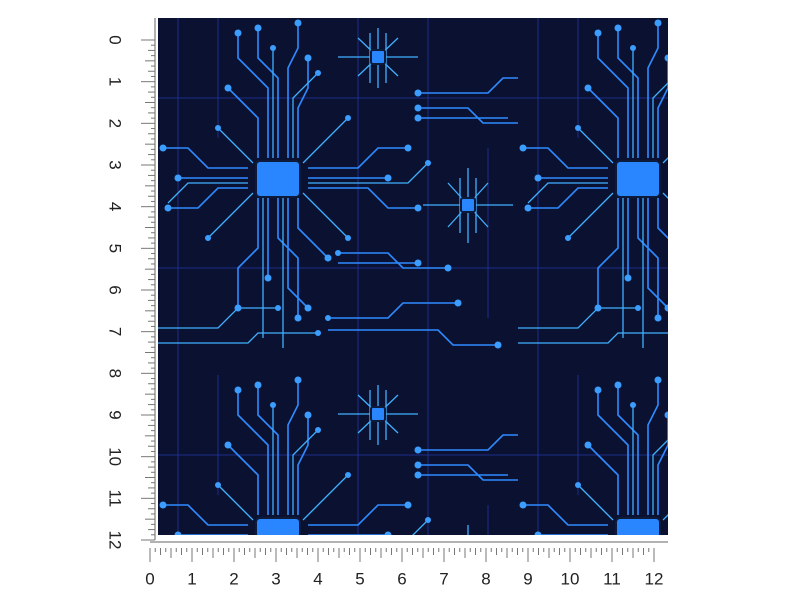 The height and width of the screenshot is (605, 800). What do you see at coordinates (115, 81) in the screenshot?
I see `vertical-ruler-label: 1` at bounding box center [115, 81].